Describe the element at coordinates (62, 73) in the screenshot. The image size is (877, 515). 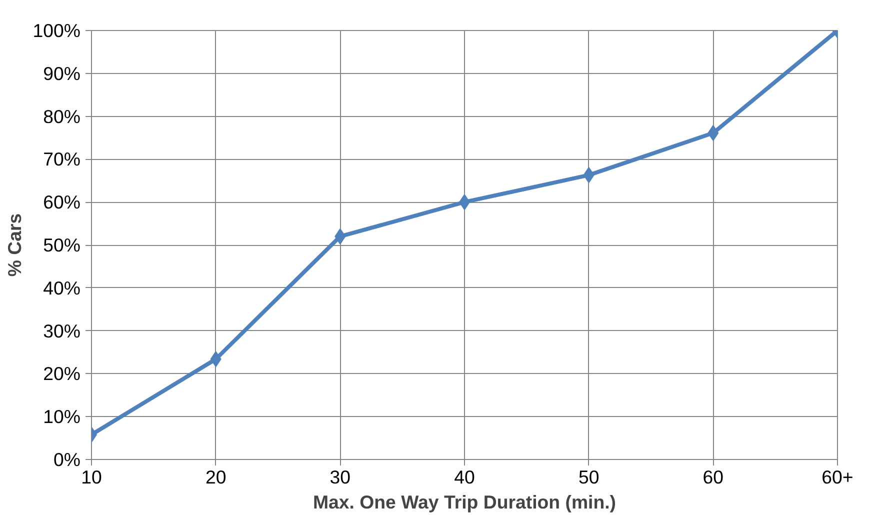
I see `y-tick-label: 90%` at that location.